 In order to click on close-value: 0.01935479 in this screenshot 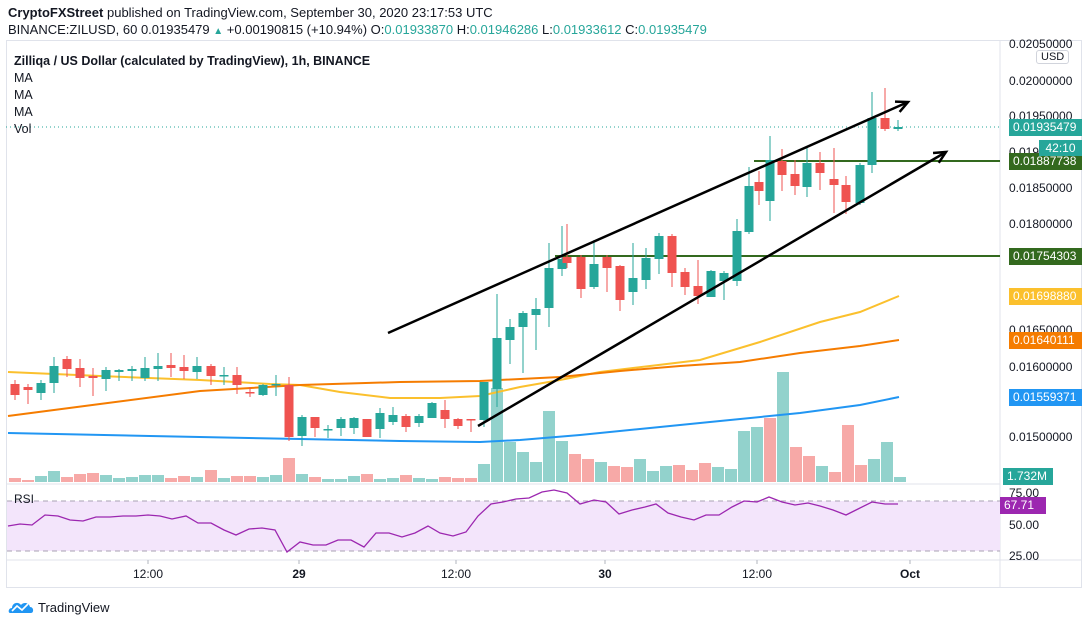, I will do `click(672, 29)`.